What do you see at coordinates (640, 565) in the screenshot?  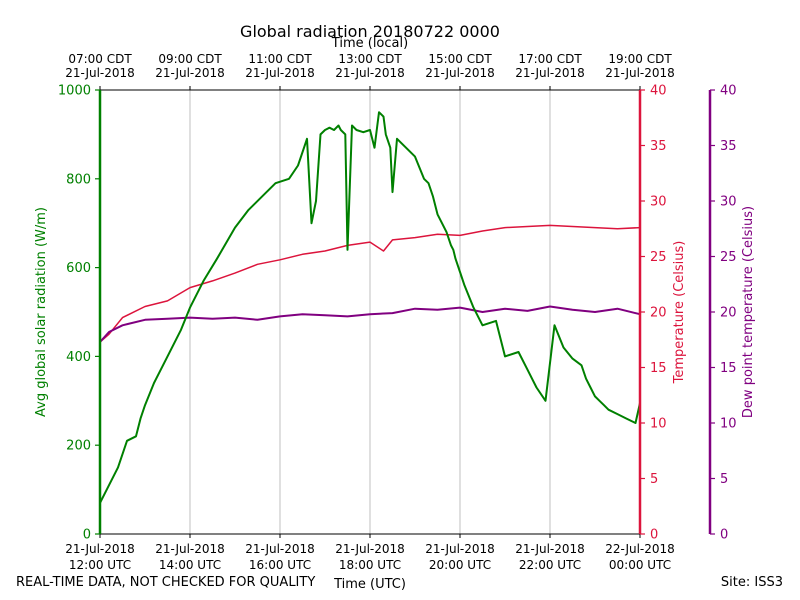 I see `x-tick-time-6: 00:00 UTC` at bounding box center [640, 565].